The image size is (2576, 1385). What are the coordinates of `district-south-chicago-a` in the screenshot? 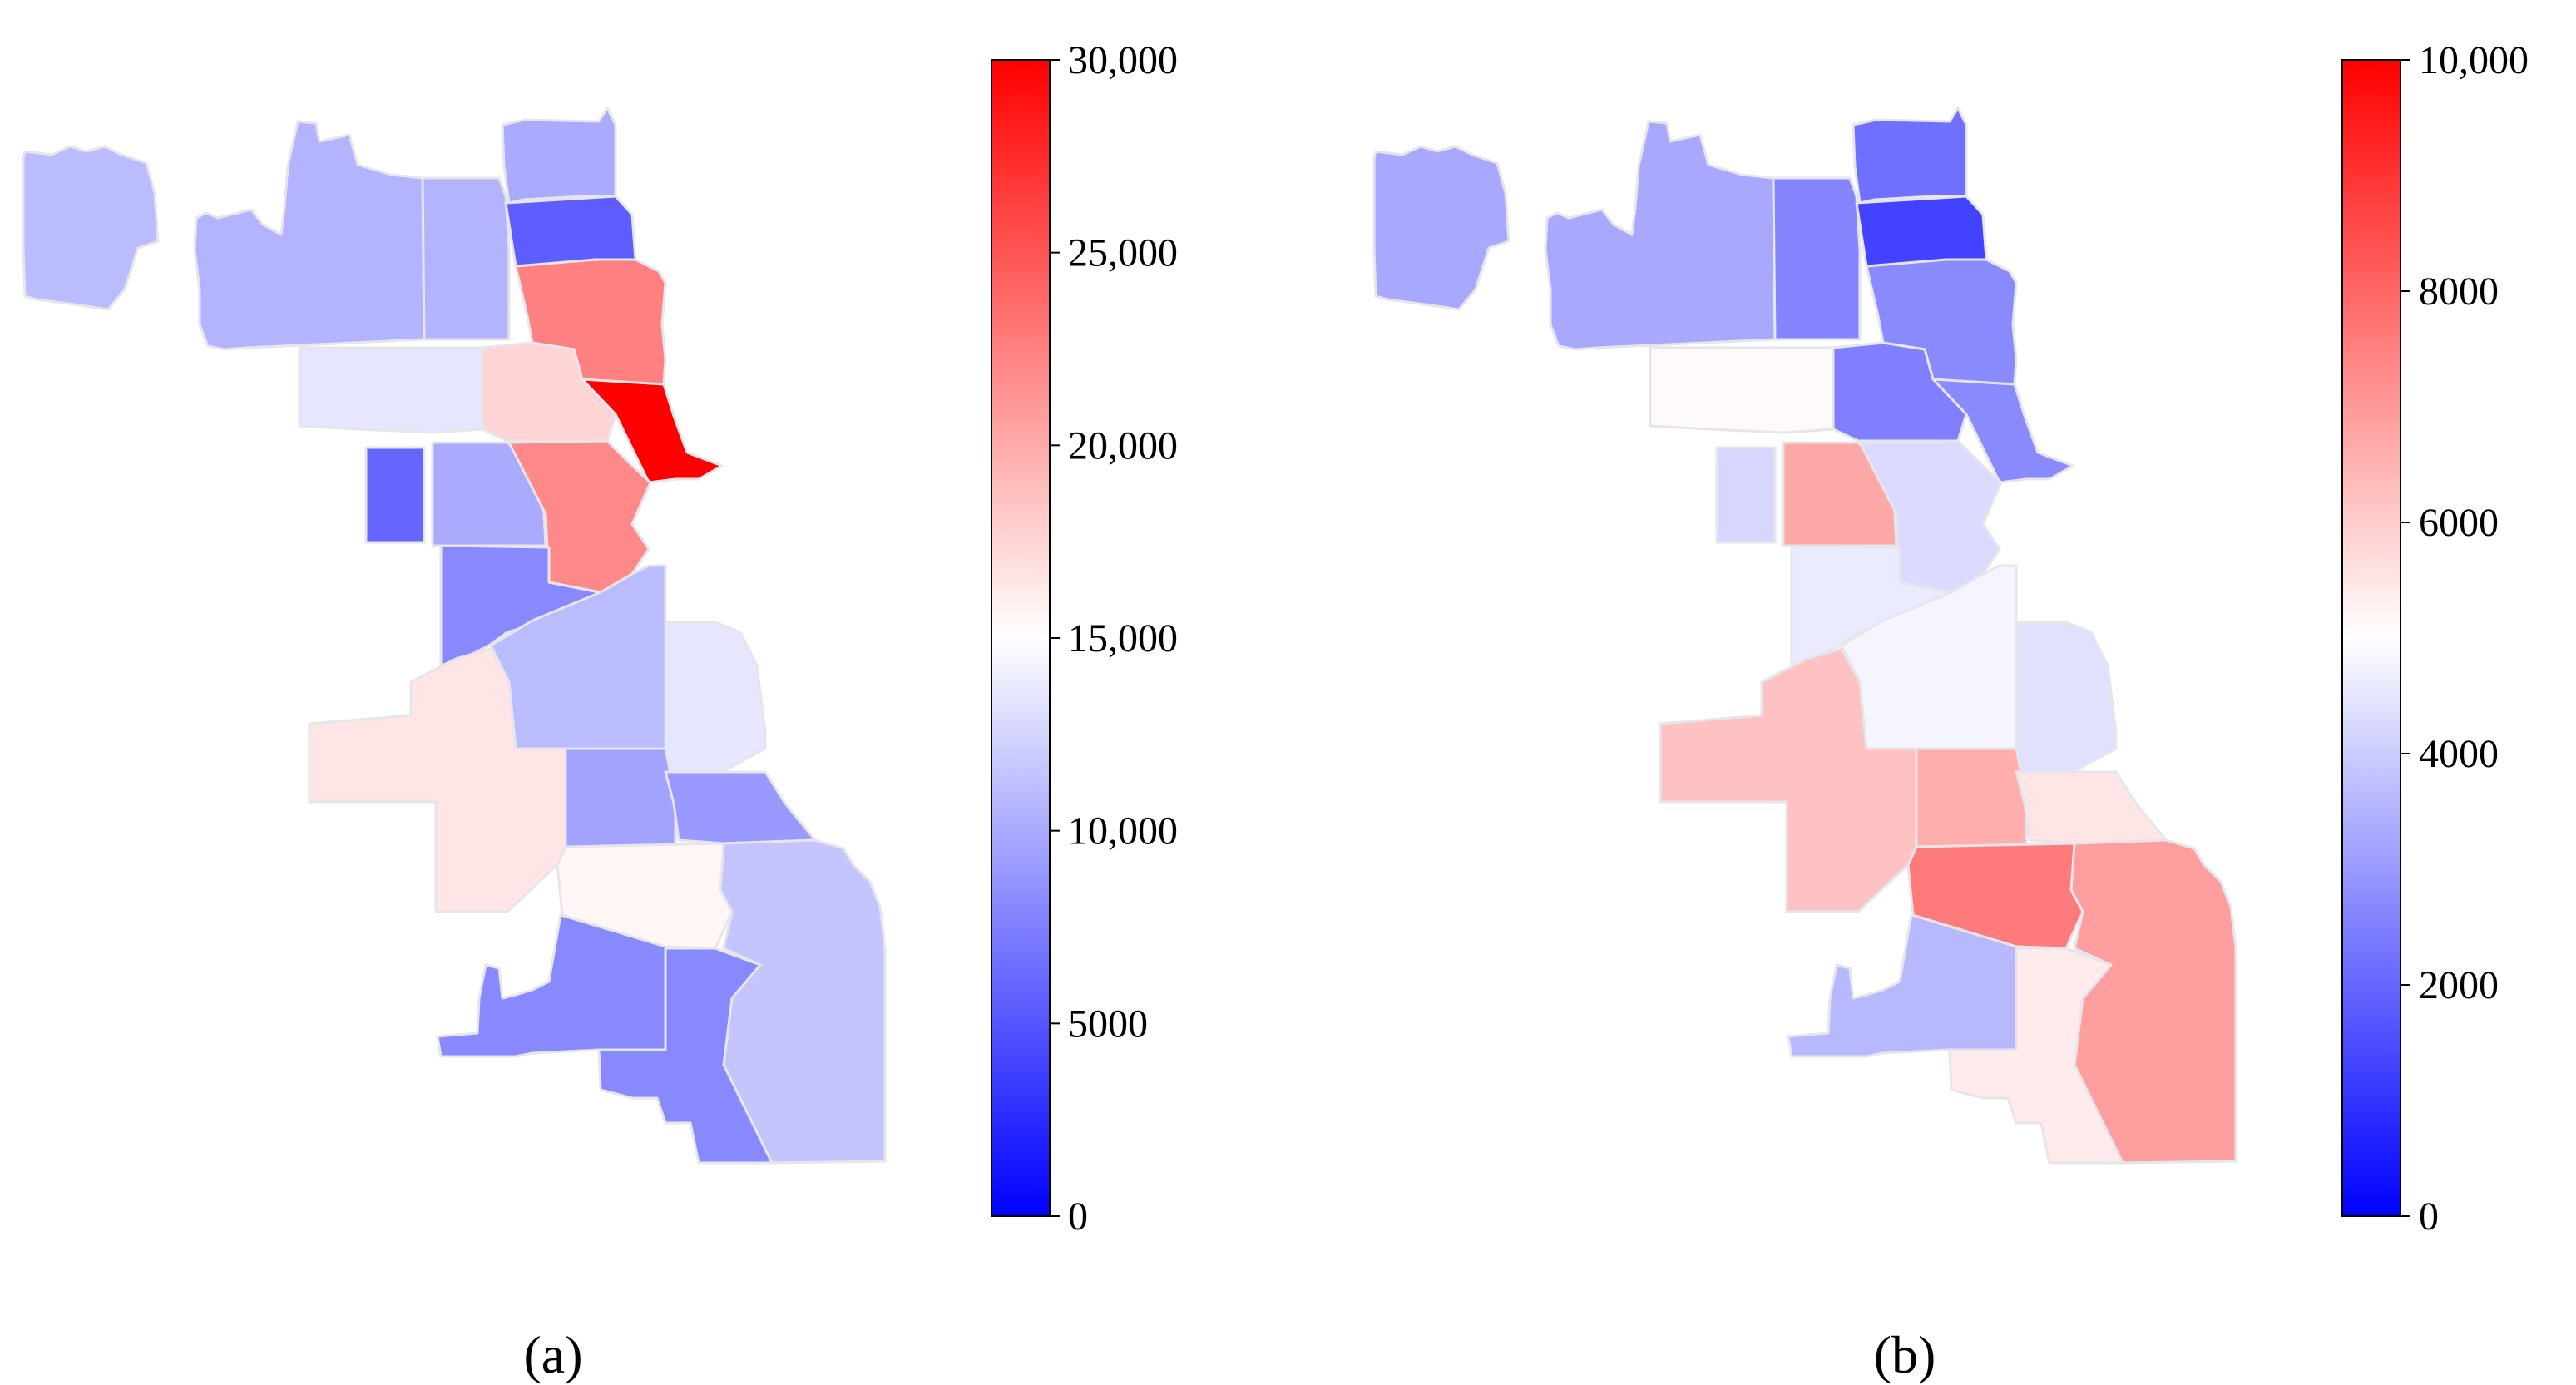 It's located at (803, 1002).